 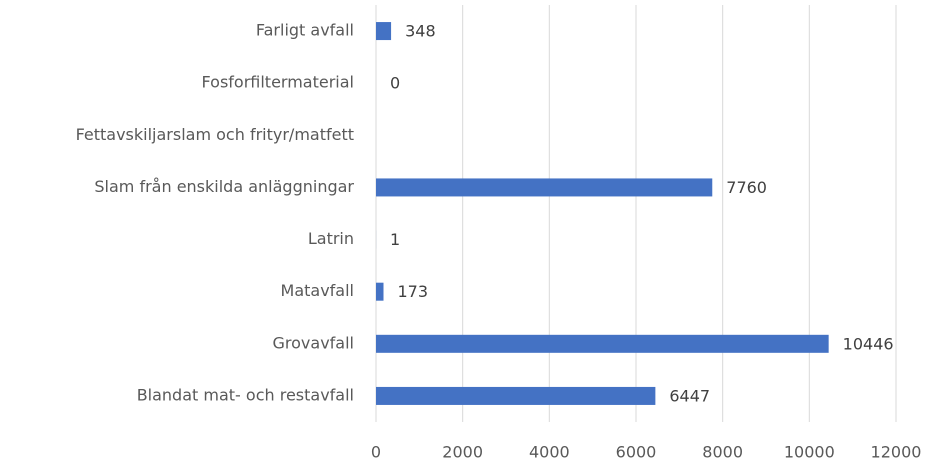 What do you see at coordinates (245, 394) in the screenshot?
I see `y-tick-label: Blandat mat- och restavfall` at bounding box center [245, 394].